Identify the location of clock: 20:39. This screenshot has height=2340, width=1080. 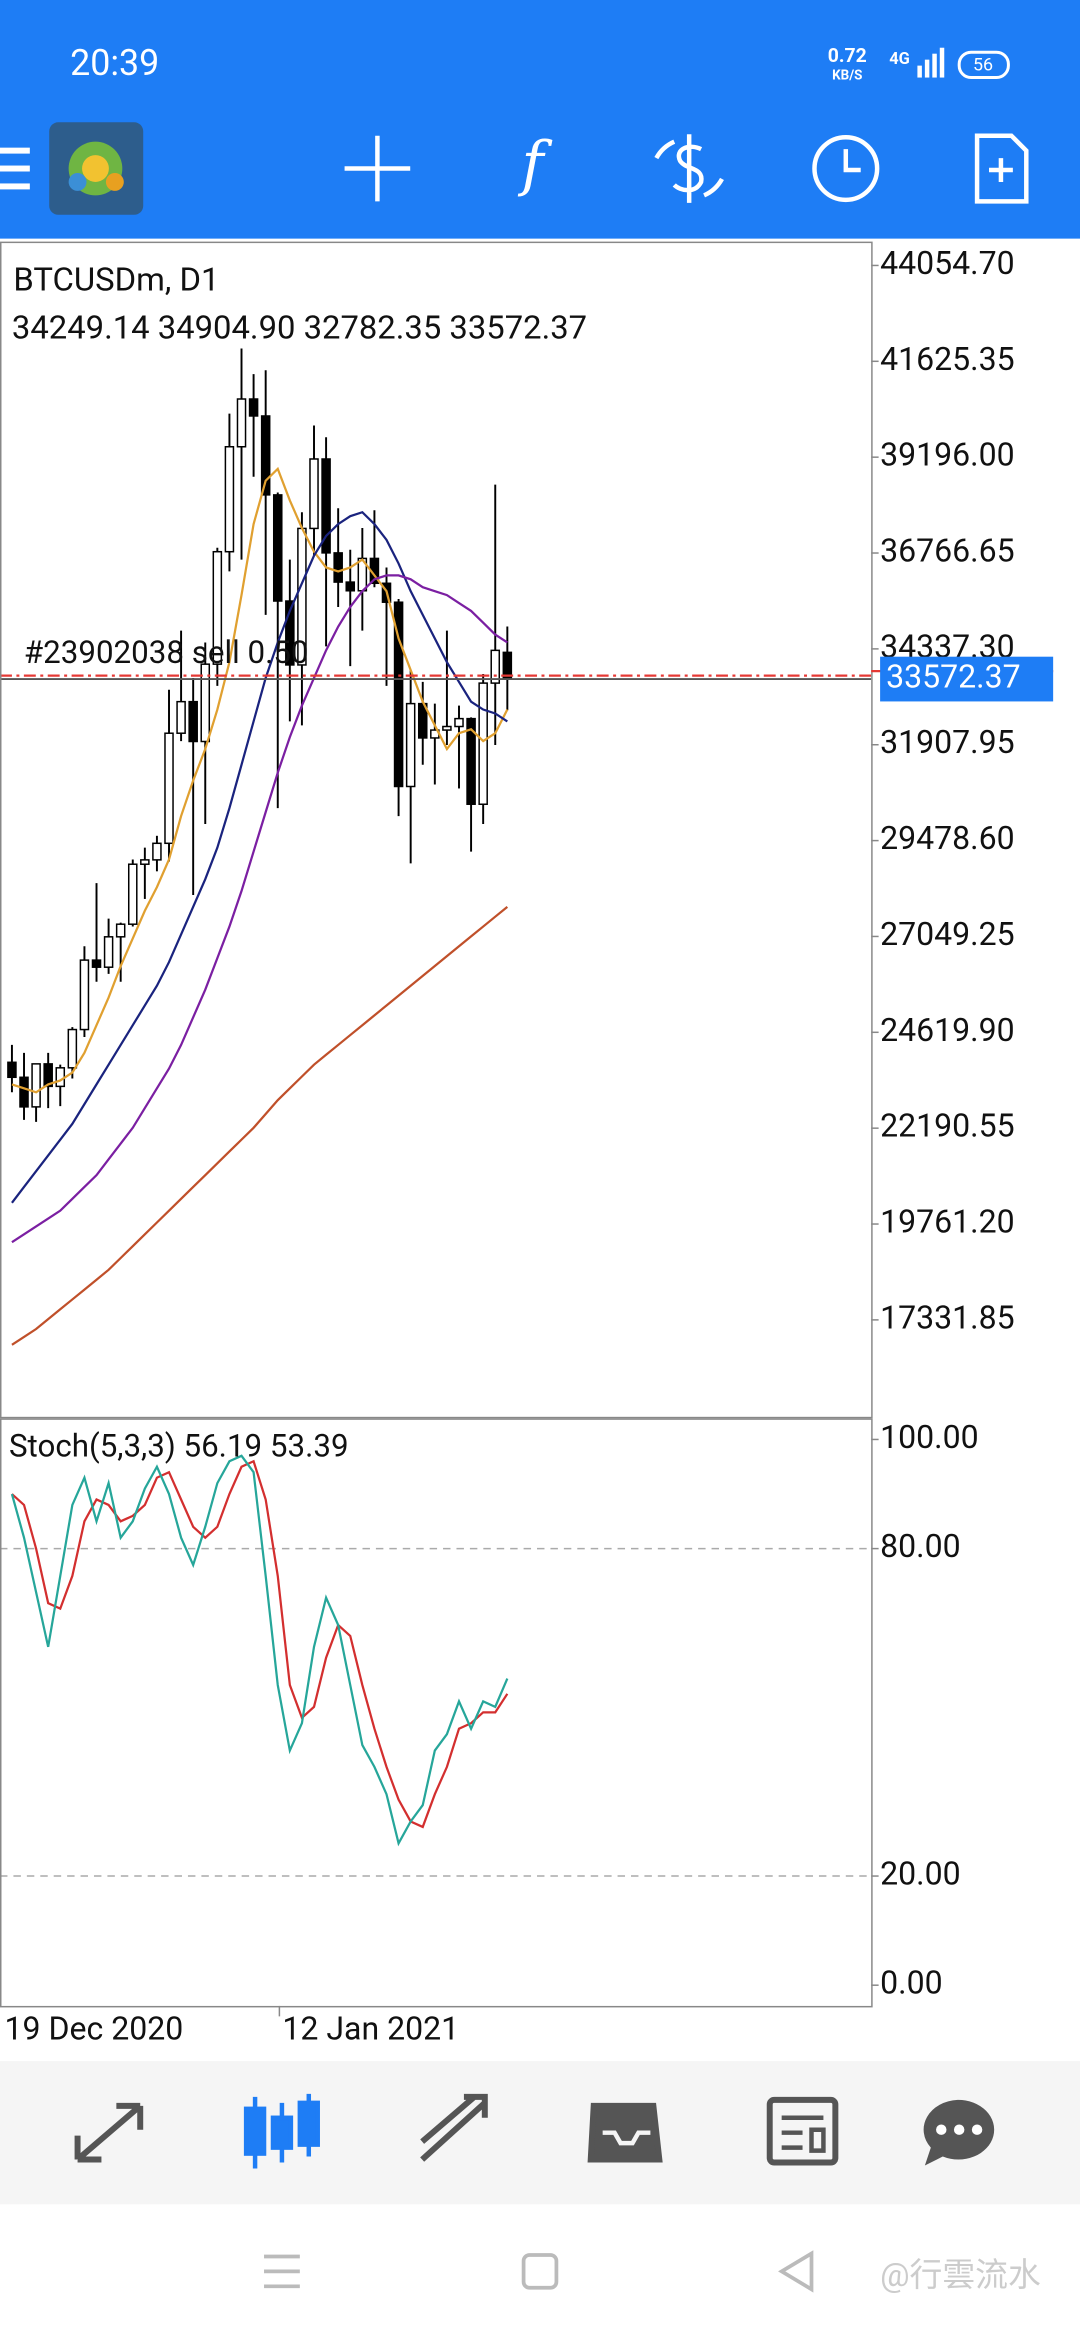
(114, 63).